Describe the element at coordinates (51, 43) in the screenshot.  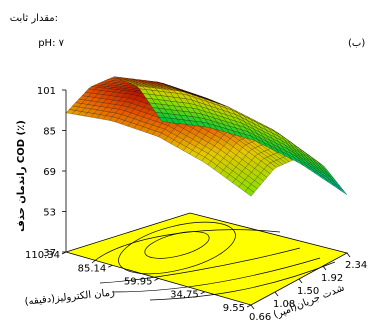
I see `constant-value: pH: ۷` at that location.